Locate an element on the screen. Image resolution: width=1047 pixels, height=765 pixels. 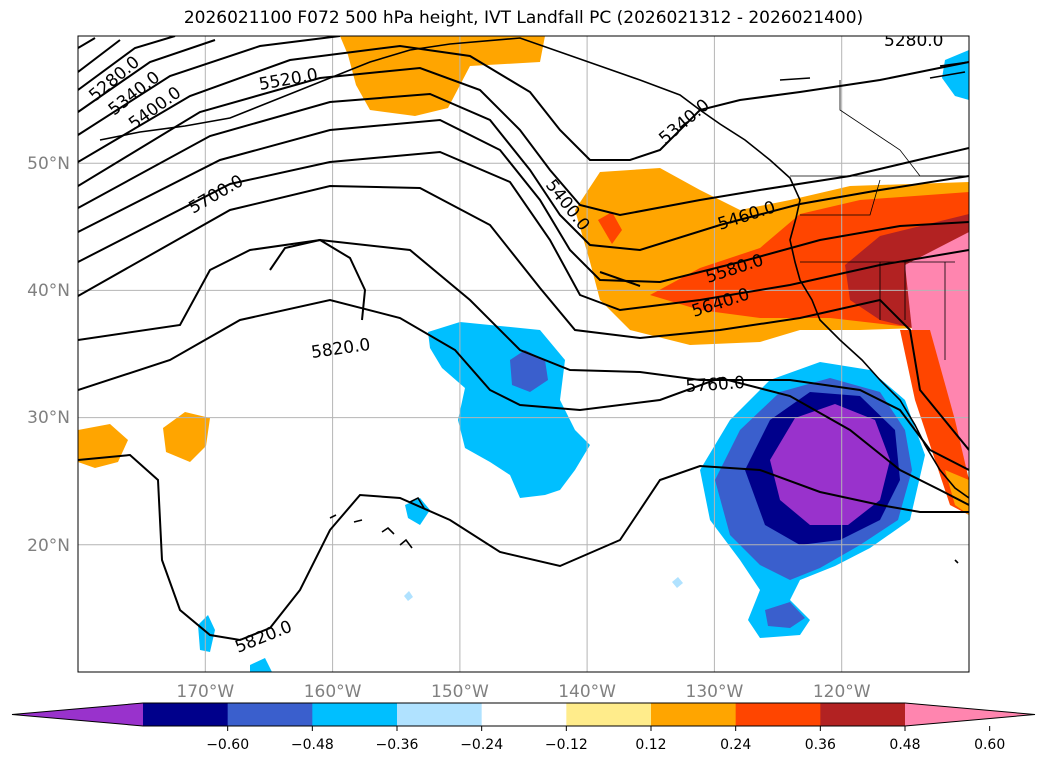
lat-tick-label: 50°N is located at coordinates (48, 164).